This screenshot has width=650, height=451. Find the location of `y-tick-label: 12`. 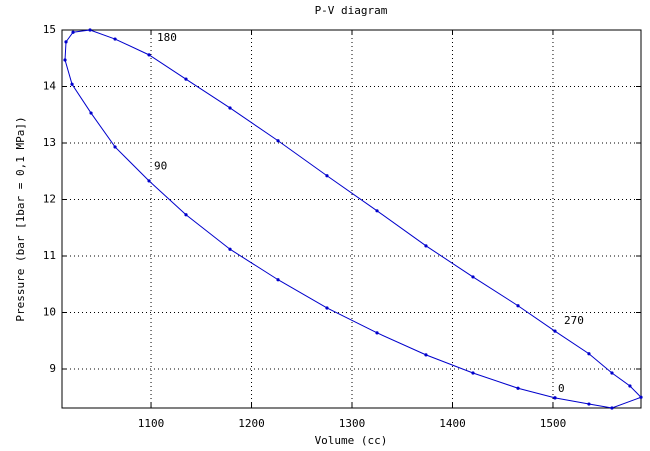

y-tick-label: 12 is located at coordinates (49, 199).